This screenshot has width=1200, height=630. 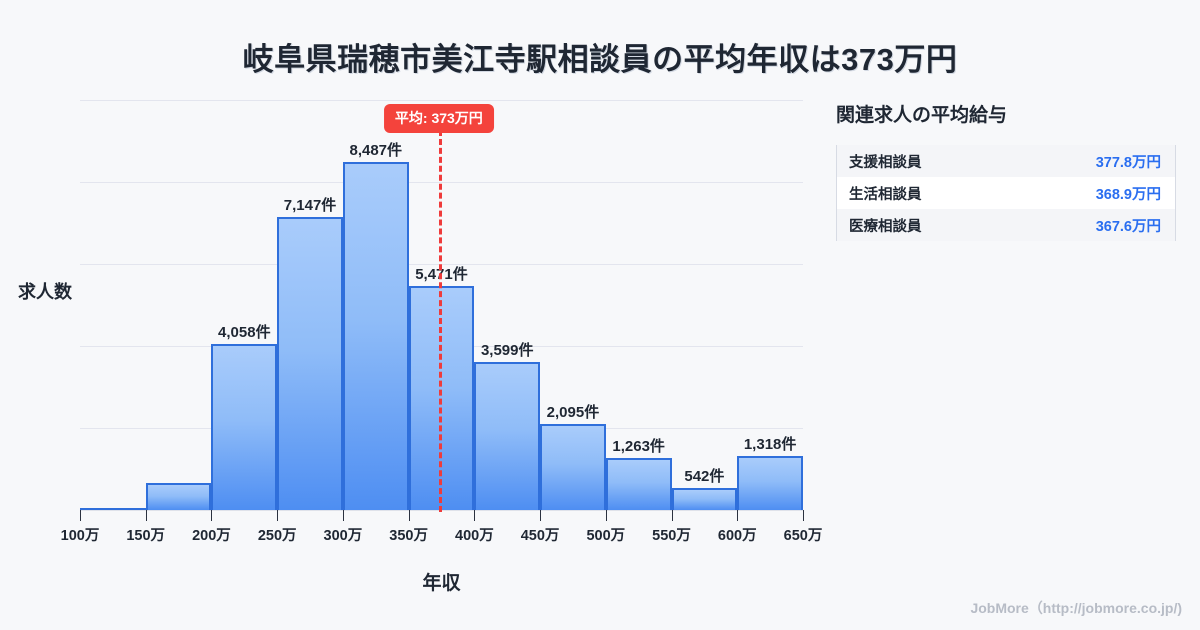 What do you see at coordinates (573, 413) in the screenshot?
I see `bar-value-label: 2,095件` at bounding box center [573, 413].